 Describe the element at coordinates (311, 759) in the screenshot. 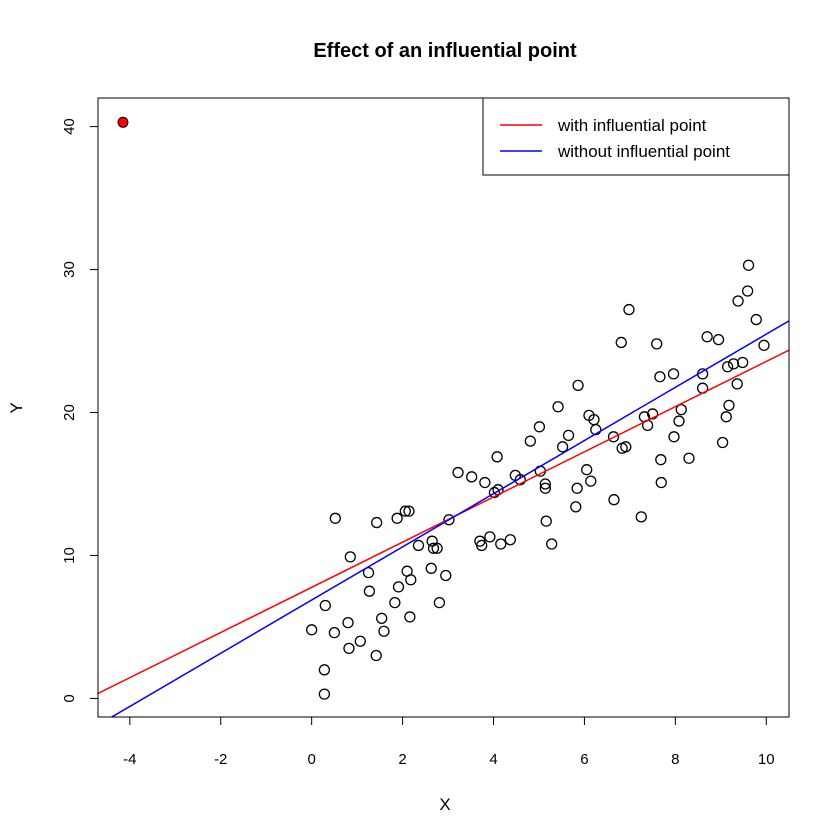

I see `x-tick-label: 0` at that location.